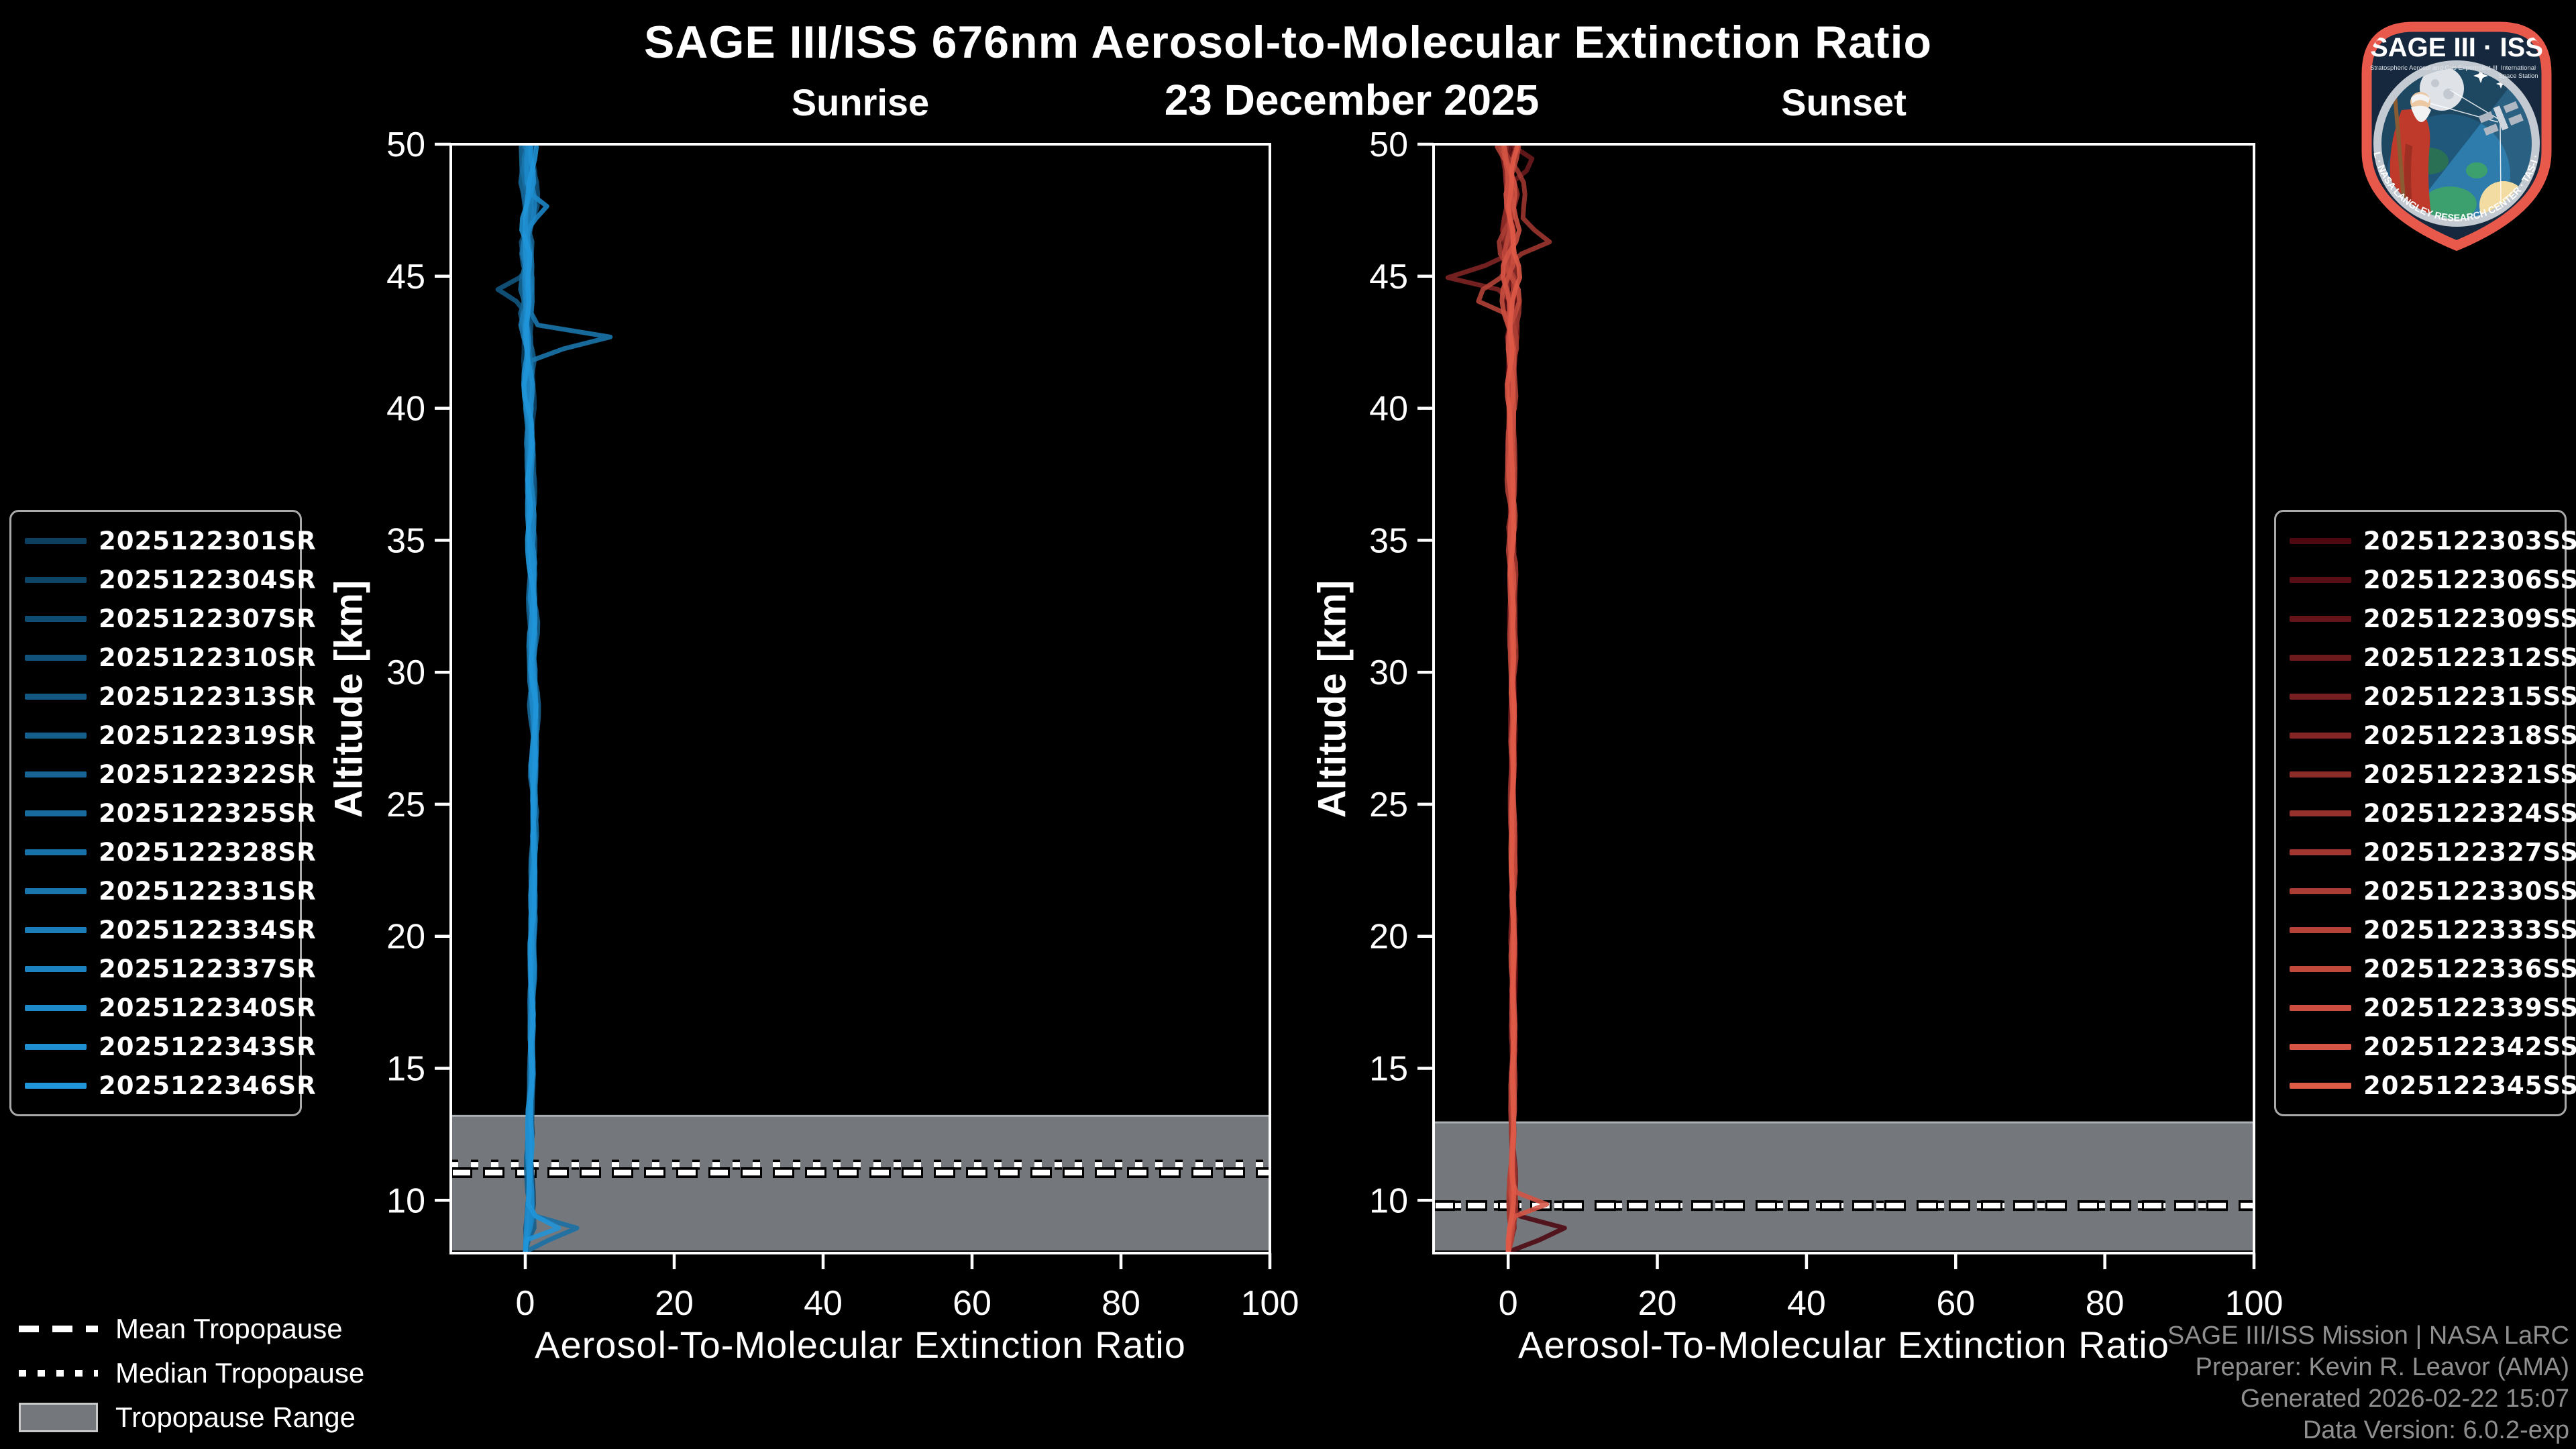 The image size is (2576, 1449). I want to click on legend-label: 2025122321SS, so click(2469, 774).